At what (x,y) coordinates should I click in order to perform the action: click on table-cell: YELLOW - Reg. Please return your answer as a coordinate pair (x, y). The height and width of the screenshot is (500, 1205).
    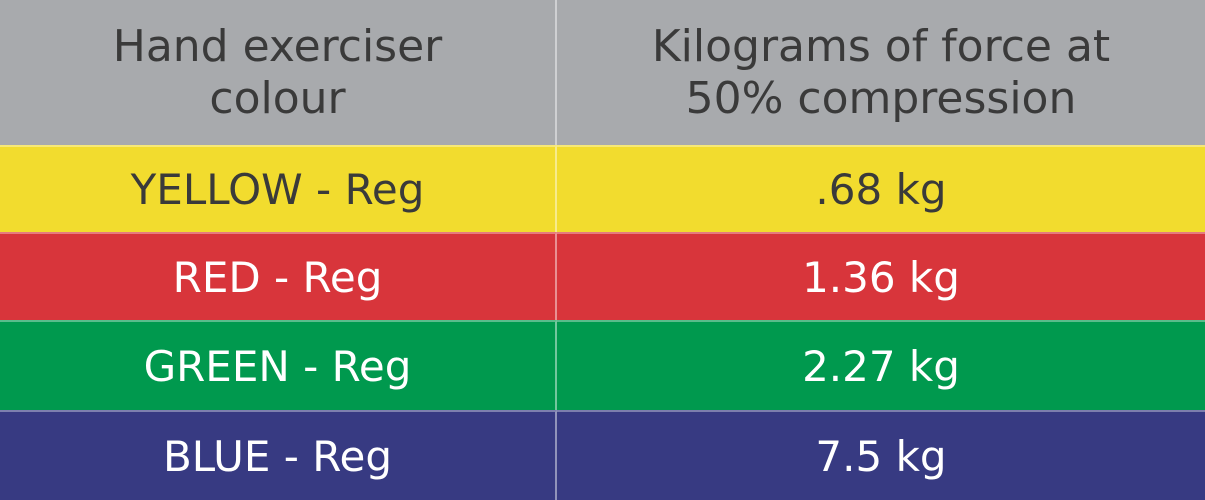
    Looking at the image, I should click on (278, 188).